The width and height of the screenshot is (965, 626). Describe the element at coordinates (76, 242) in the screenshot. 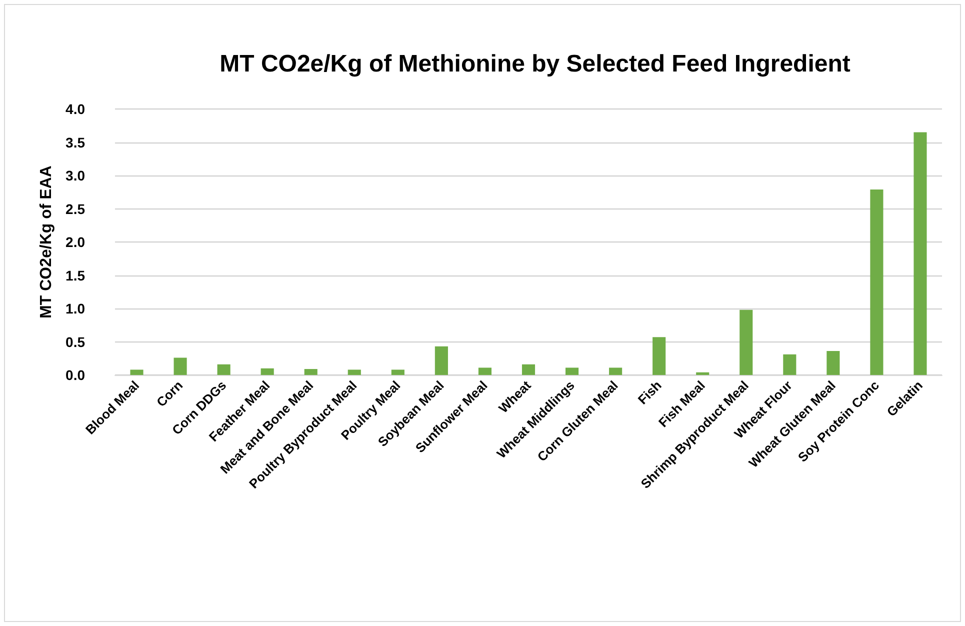

I see `y-tick-label: 2.0` at that location.